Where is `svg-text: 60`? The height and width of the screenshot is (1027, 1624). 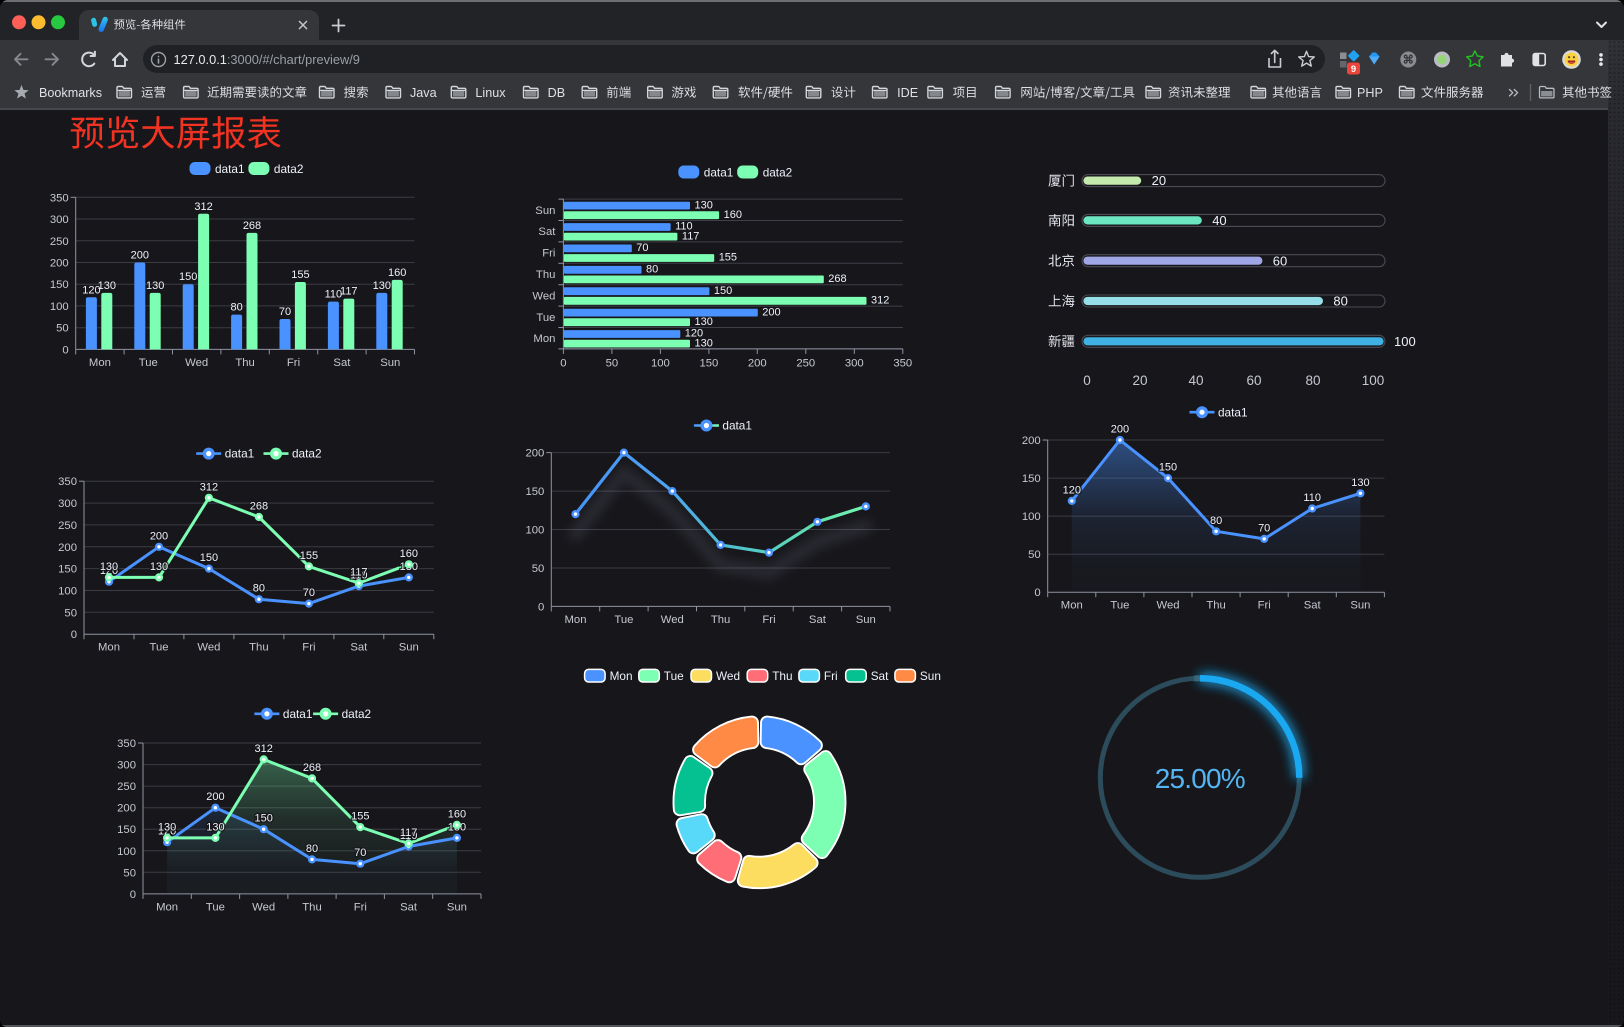 svg-text: 60 is located at coordinates (1253, 380).